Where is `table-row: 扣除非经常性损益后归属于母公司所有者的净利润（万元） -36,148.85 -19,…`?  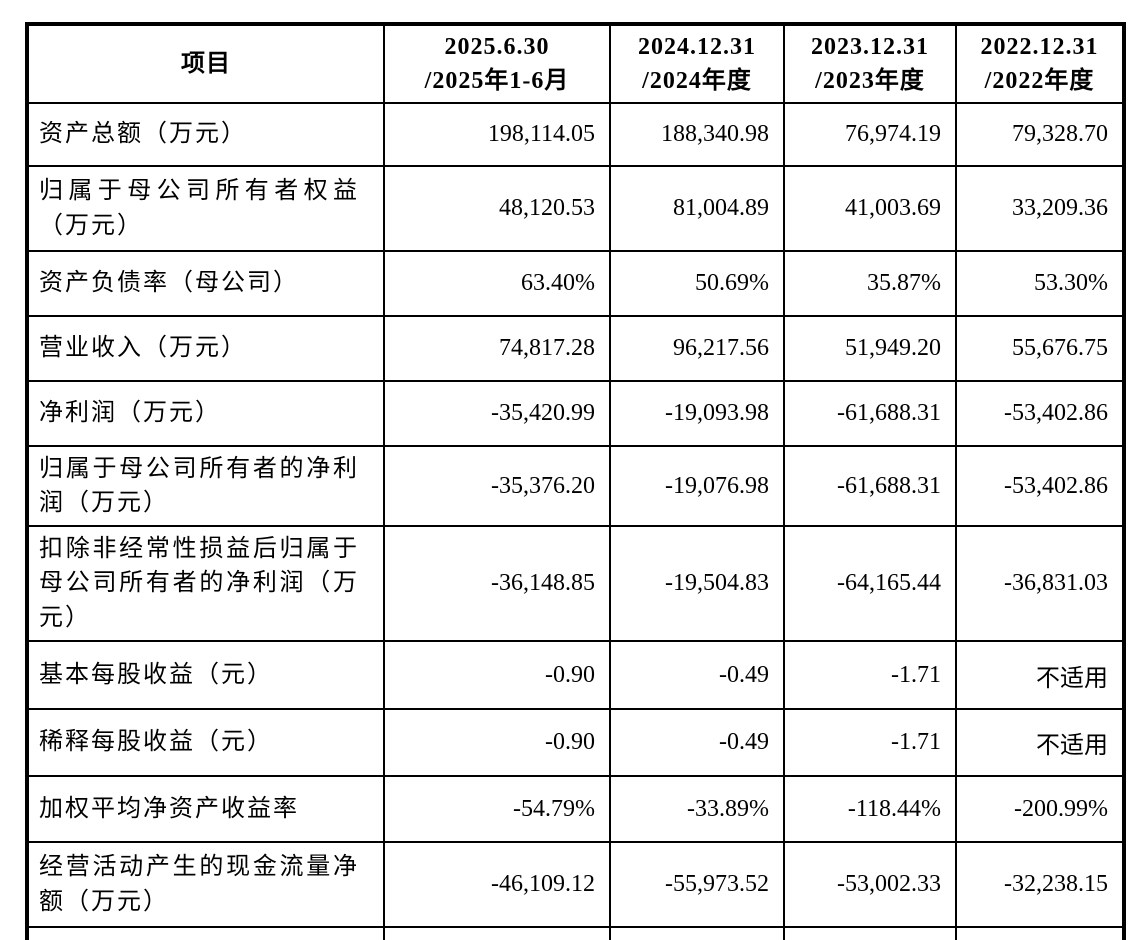
table-row: 扣除非经常性损益后归属于母公司所有者的净利润（万元） -36,148.85 -19,… is located at coordinates (575, 583).